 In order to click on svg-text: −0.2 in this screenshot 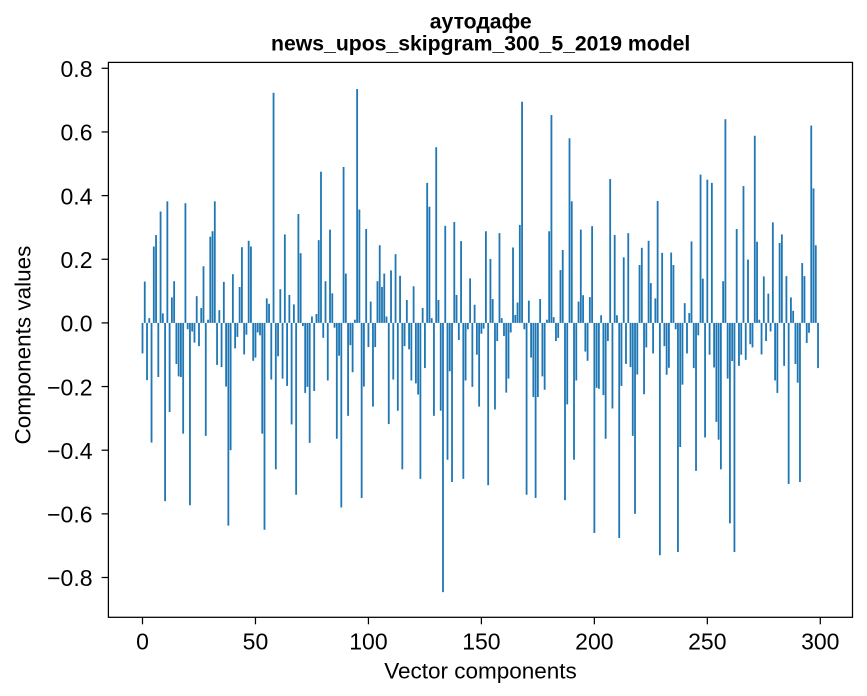, I will do `click(69, 387)`.